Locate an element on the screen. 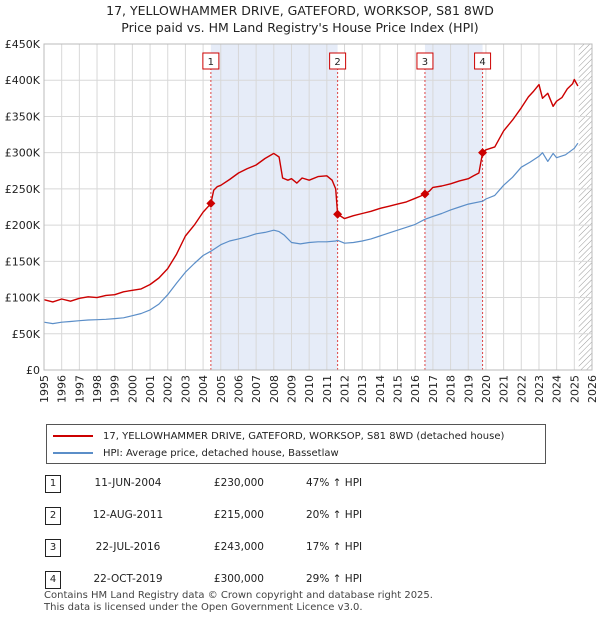 The image size is (600, 620). sale-number: 2 is located at coordinates (53, 516).